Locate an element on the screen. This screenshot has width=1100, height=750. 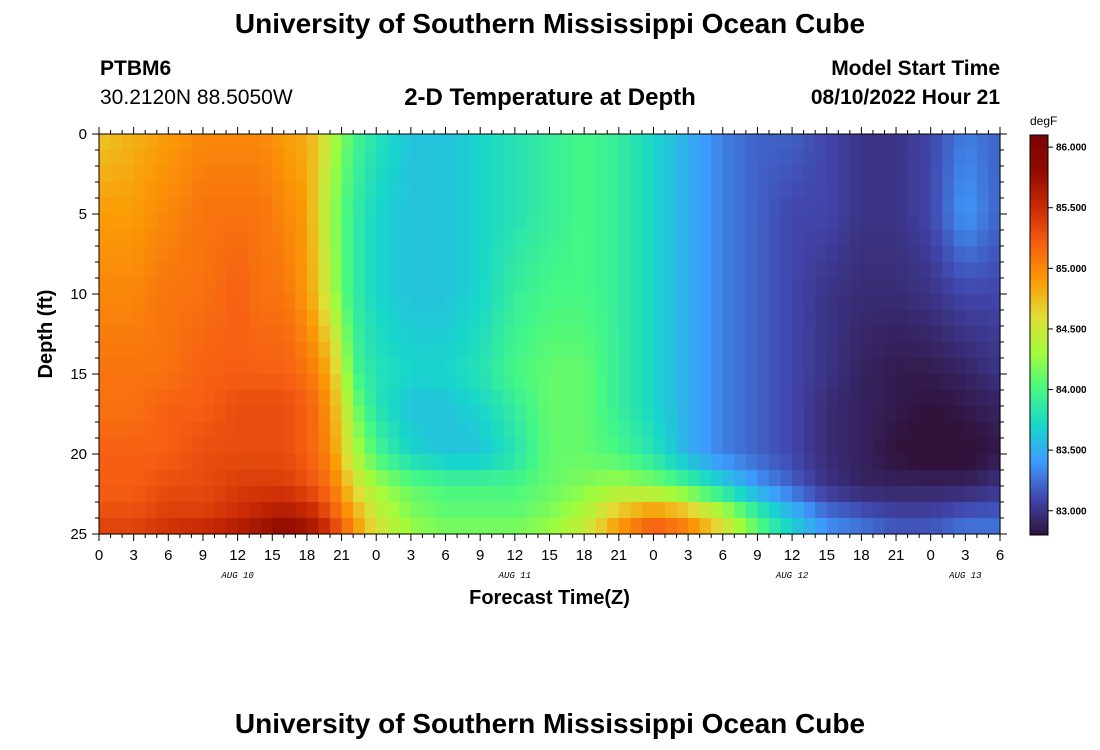
colorbar-tick-label: 83.000 is located at coordinates (1071, 511).